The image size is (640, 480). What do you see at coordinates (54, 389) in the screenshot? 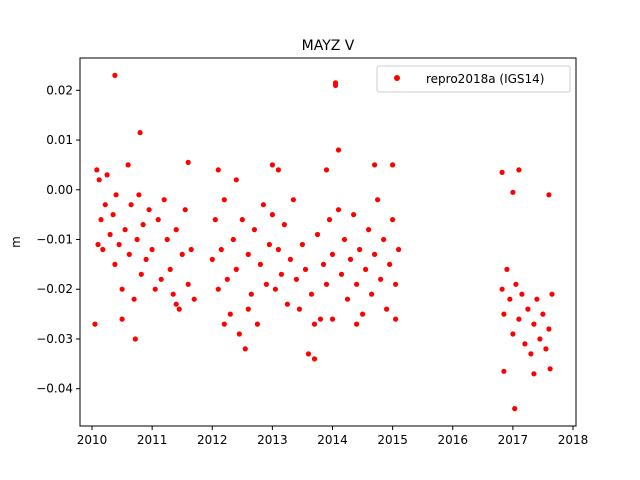
I see `y-tick-label: −0.04` at bounding box center [54, 389].